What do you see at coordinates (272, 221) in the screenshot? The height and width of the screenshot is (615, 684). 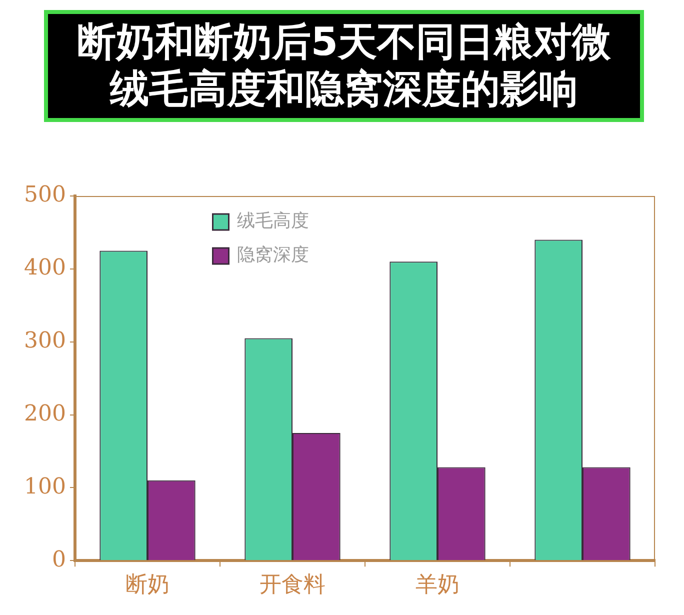 I see `legend-label: 绒毛高度` at bounding box center [272, 221].